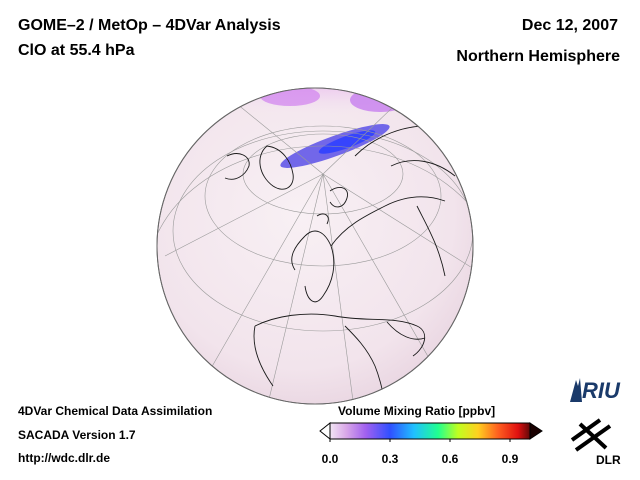  I want to click on map-subtitle: ClO at 55.4 hPa, so click(76, 50).